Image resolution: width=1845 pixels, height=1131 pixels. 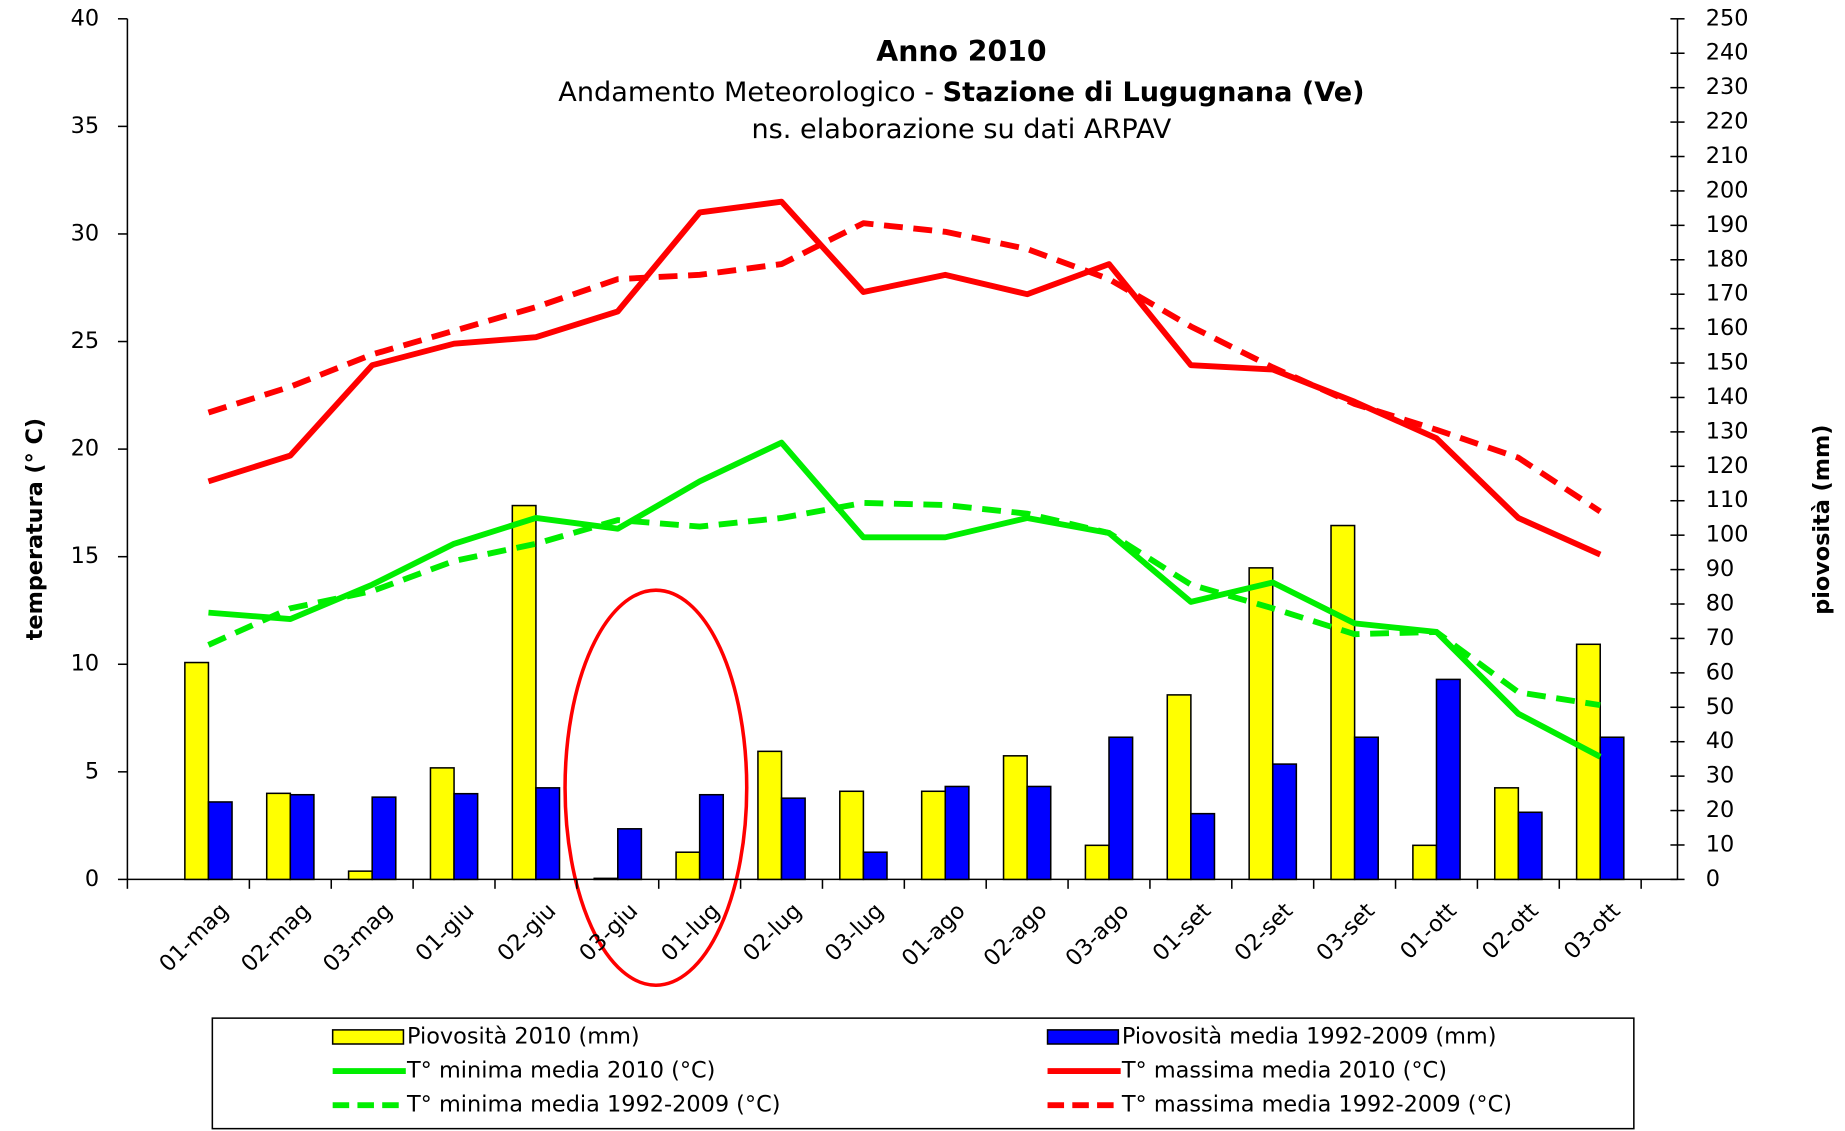 What do you see at coordinates (1727, 328) in the screenshot?
I see `y2-tick-label: 160` at bounding box center [1727, 328].